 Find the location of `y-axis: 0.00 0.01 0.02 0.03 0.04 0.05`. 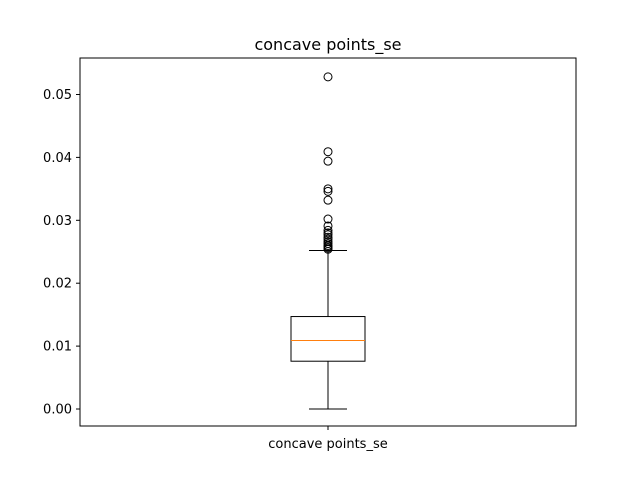

y-axis: 0.00 0.01 0.02 0.03 0.04 0.05 is located at coordinates (61, 253).